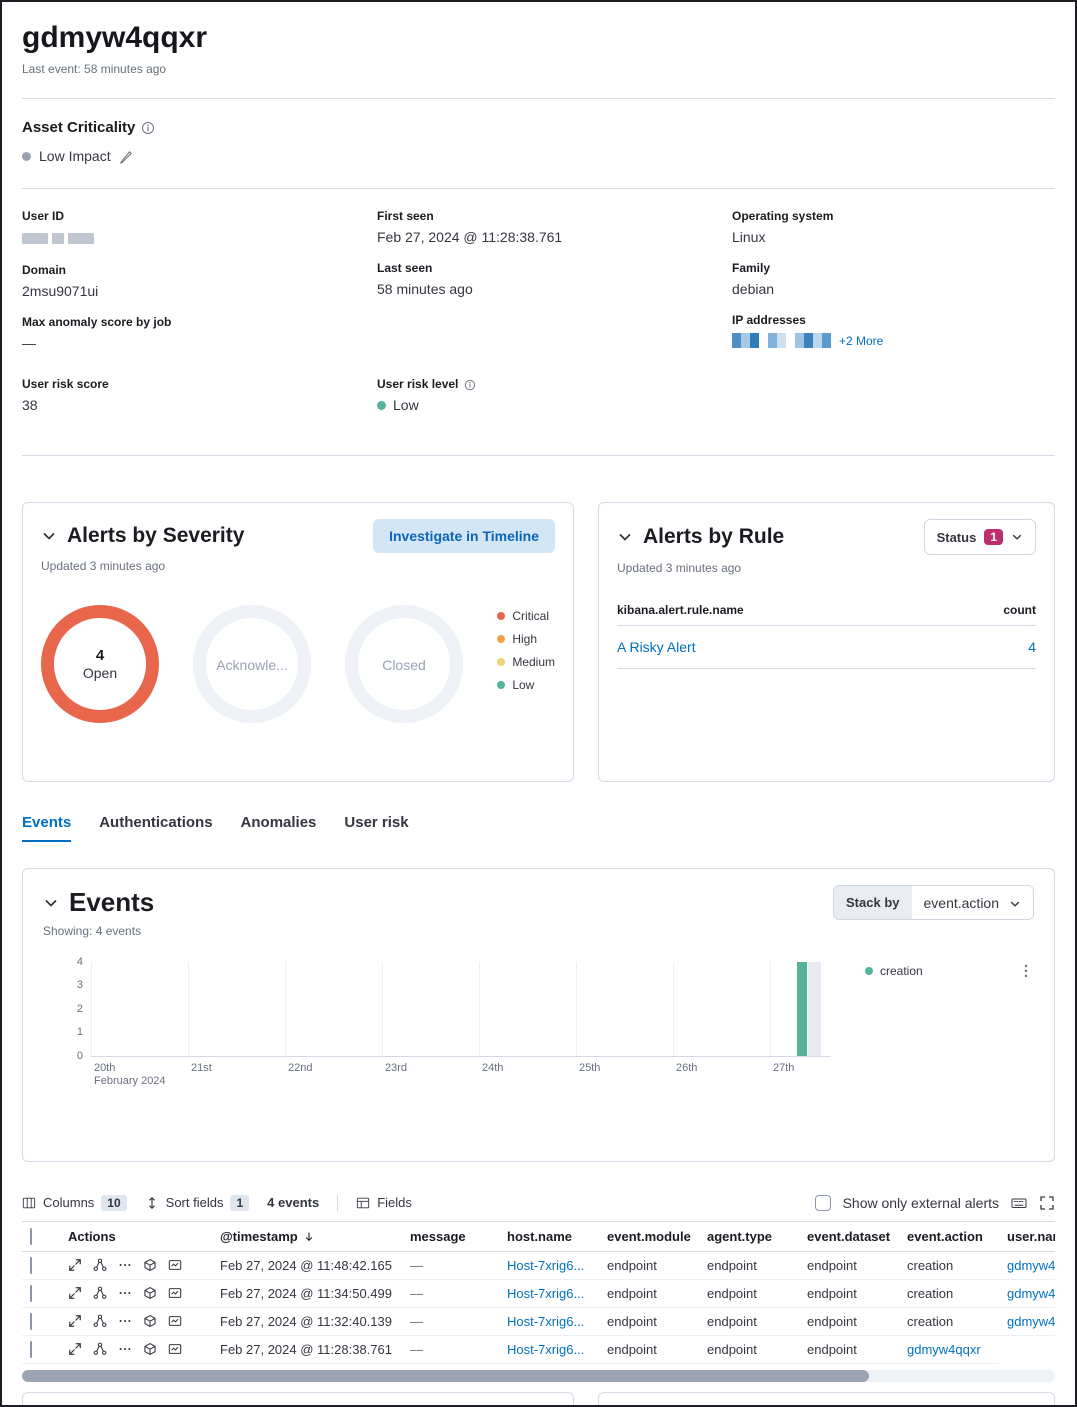  What do you see at coordinates (338, 1202) in the screenshot?
I see `toolbar-separator` at bounding box center [338, 1202].